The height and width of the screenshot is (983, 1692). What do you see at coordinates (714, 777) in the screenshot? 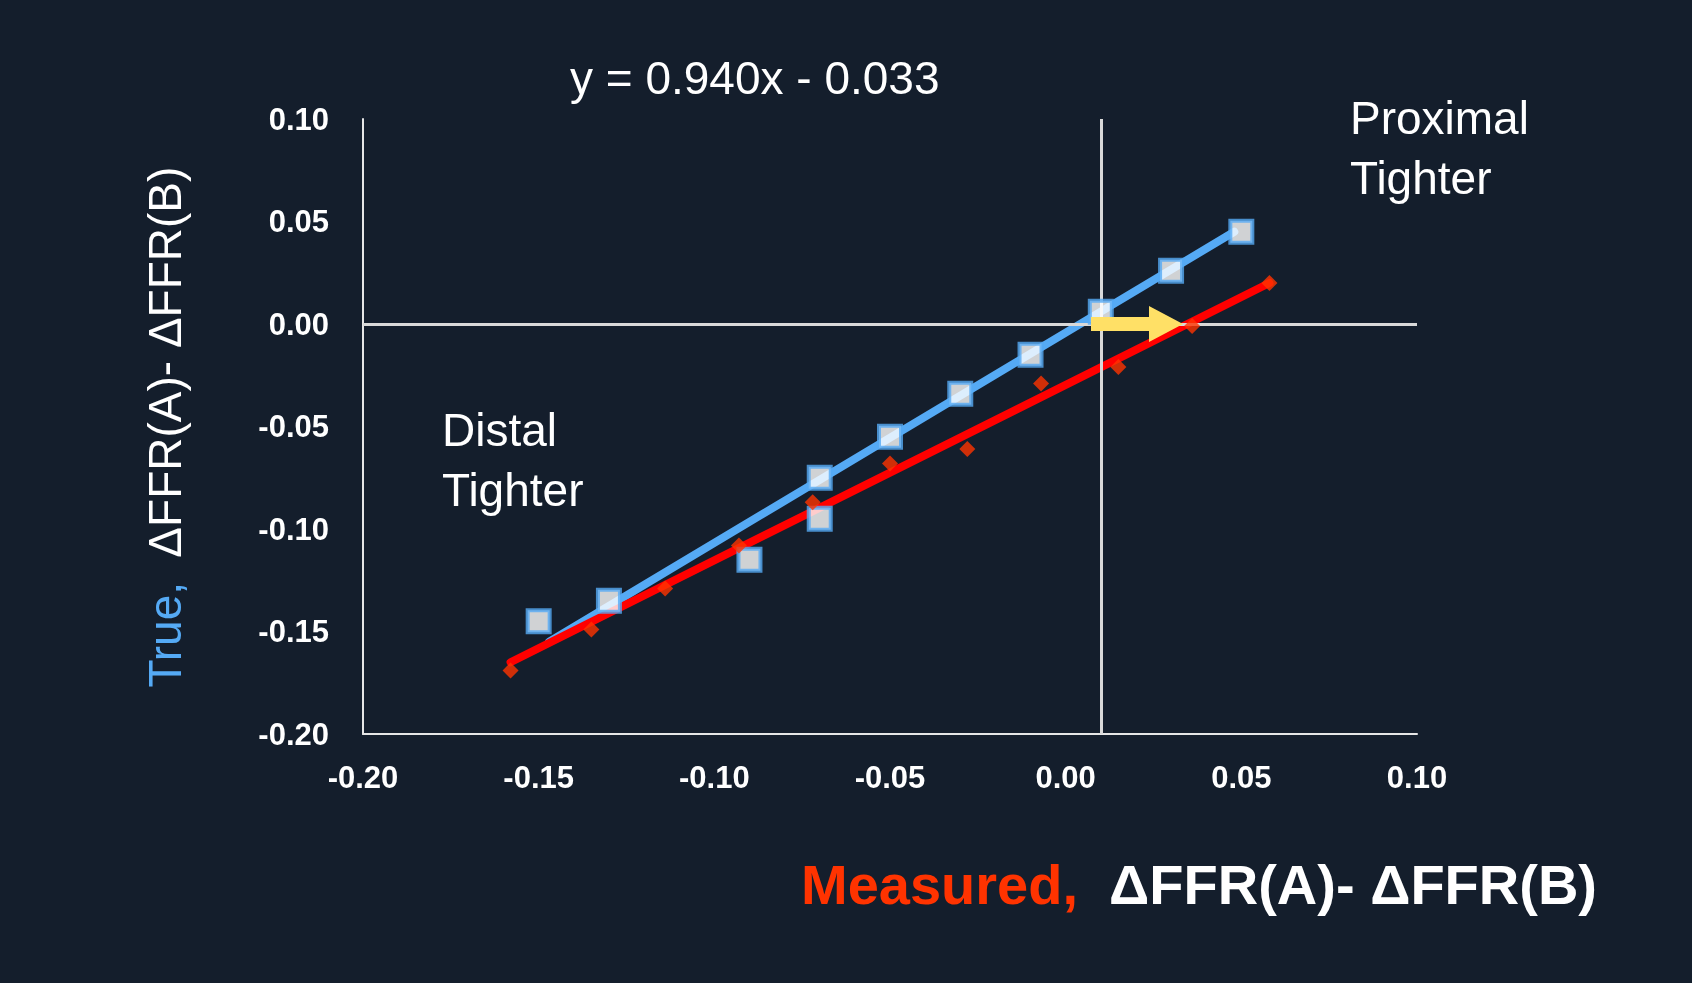
I see `x-tick-label: -0.10` at bounding box center [714, 777].